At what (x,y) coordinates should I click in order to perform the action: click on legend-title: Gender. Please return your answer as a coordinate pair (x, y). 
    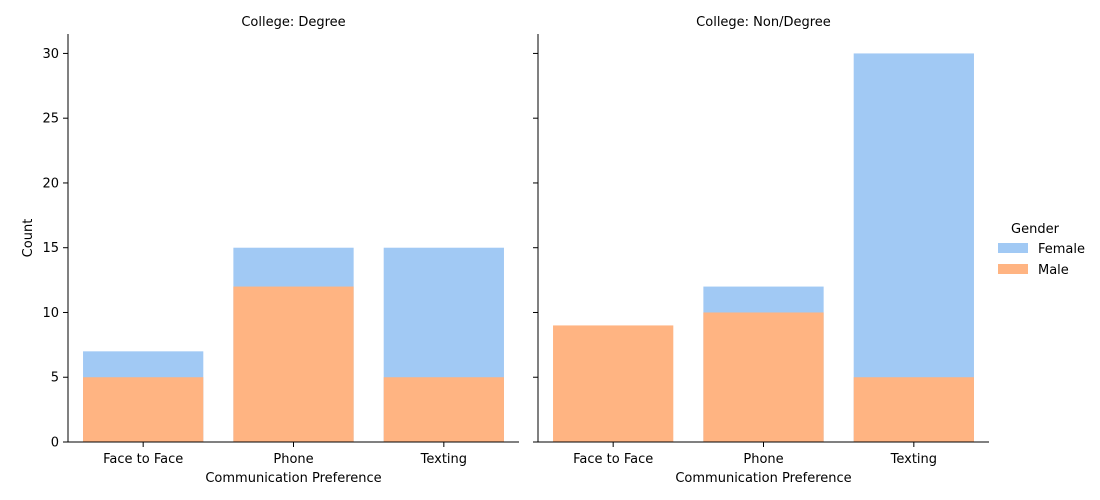
    Looking at the image, I should click on (1035, 229).